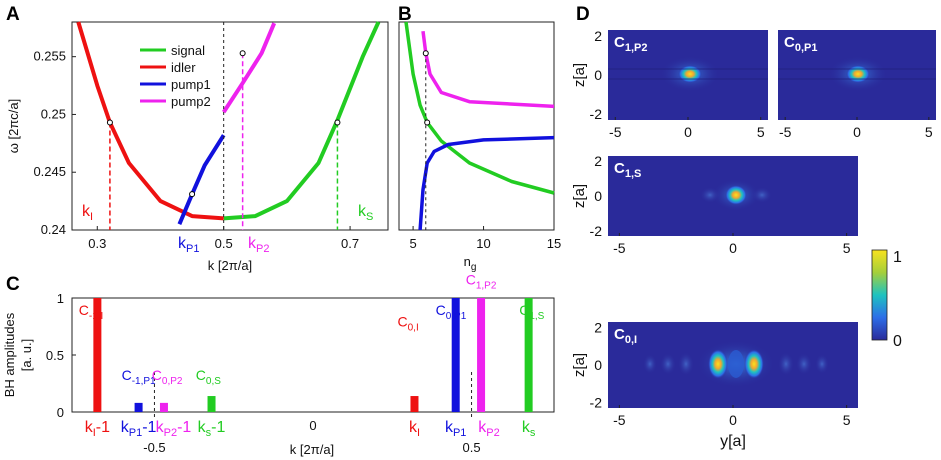 Image resolution: width=941 pixels, height=460 pixels. What do you see at coordinates (138, 407) in the screenshot?
I see `c-bar--1,P1` at bounding box center [138, 407].